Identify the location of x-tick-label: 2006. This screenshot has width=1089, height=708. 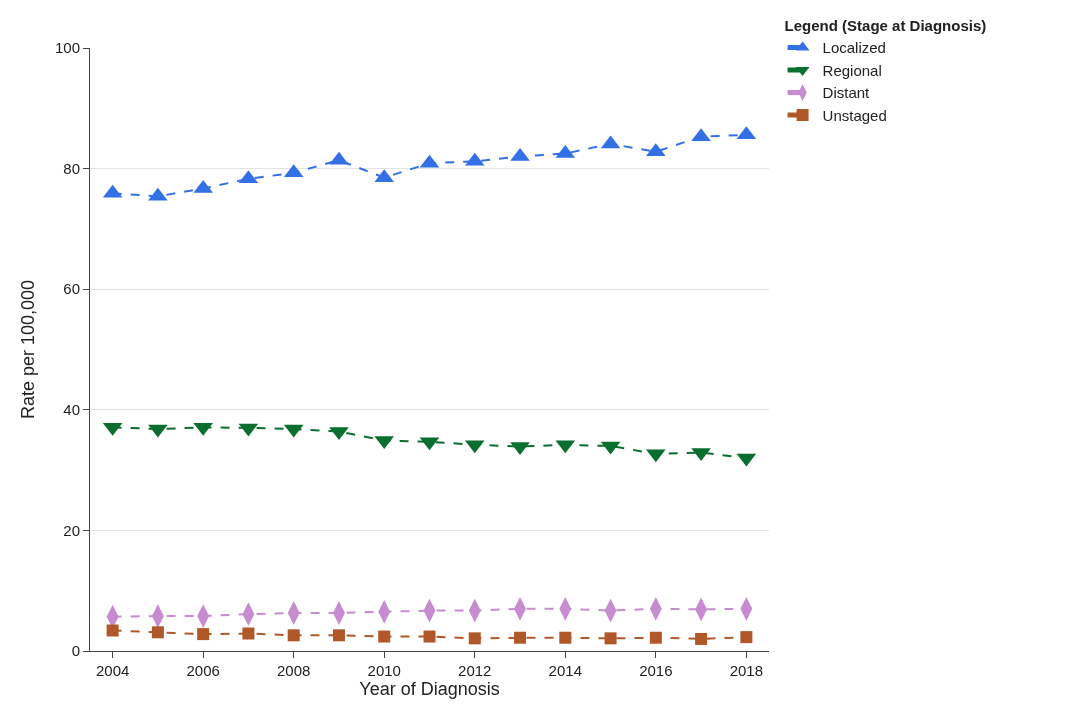
(203, 670).